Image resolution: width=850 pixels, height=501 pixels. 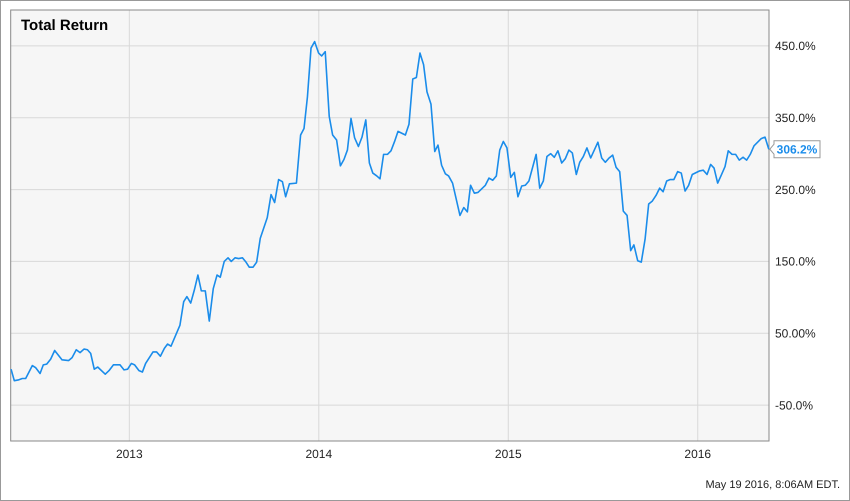 I want to click on text: Total Return, so click(x=64, y=25).